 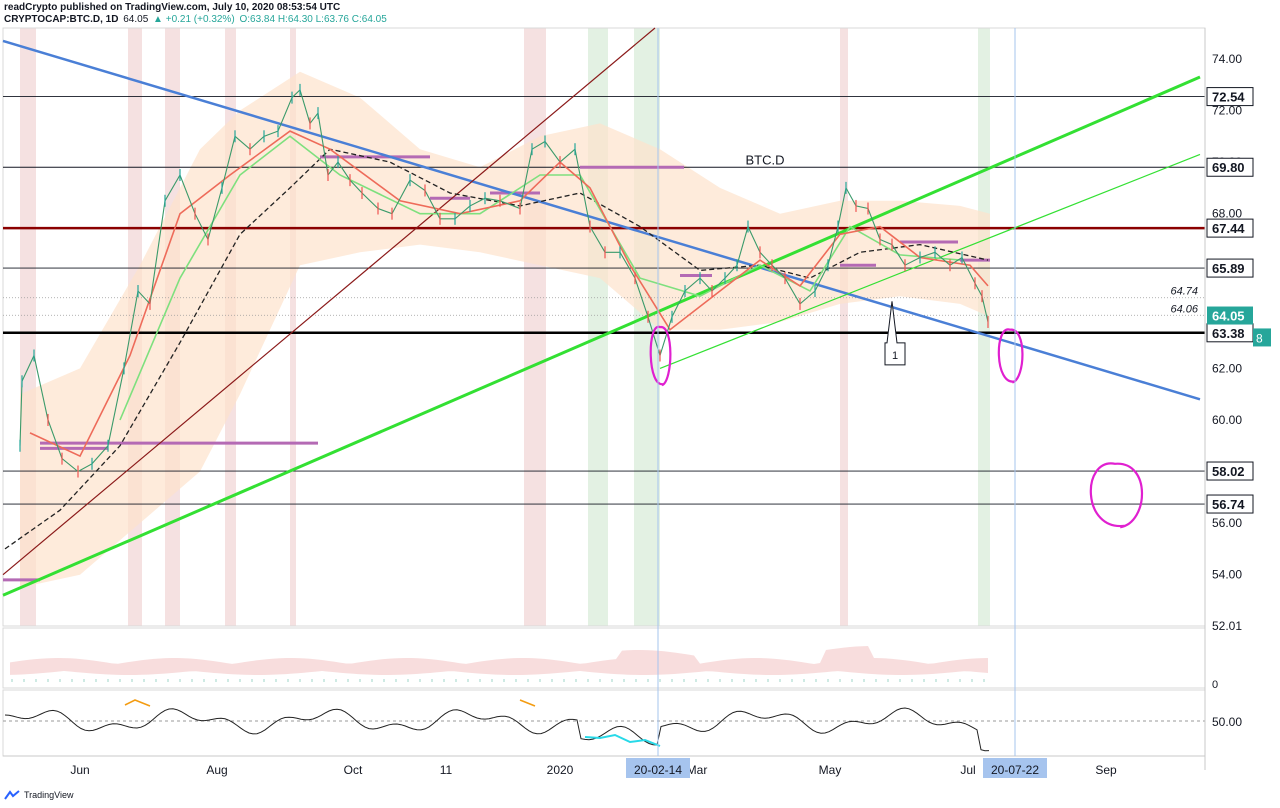 I want to click on level-badge-56.74, so click(x=1230, y=504).